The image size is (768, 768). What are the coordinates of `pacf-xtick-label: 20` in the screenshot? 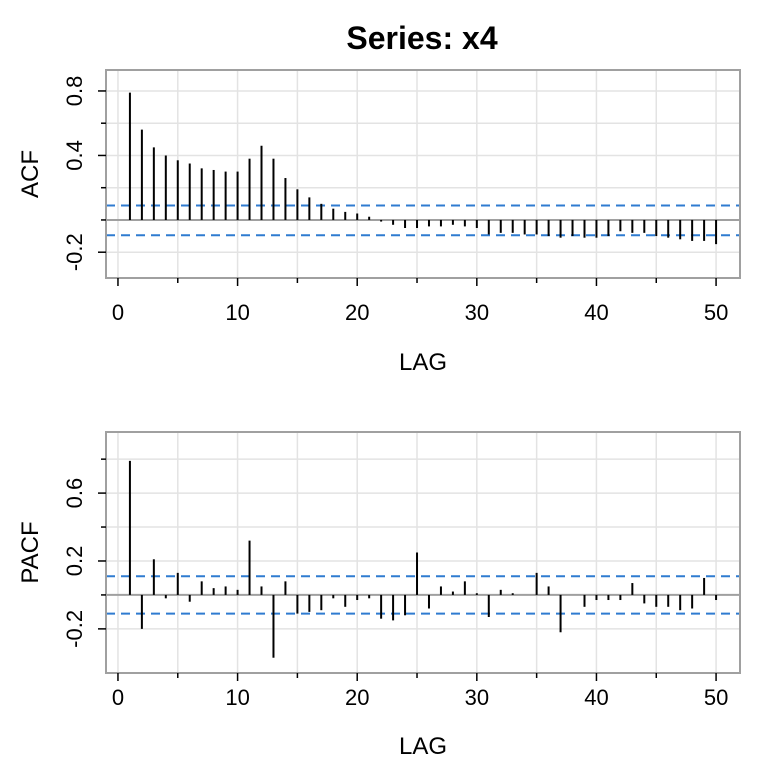 It's located at (357, 697).